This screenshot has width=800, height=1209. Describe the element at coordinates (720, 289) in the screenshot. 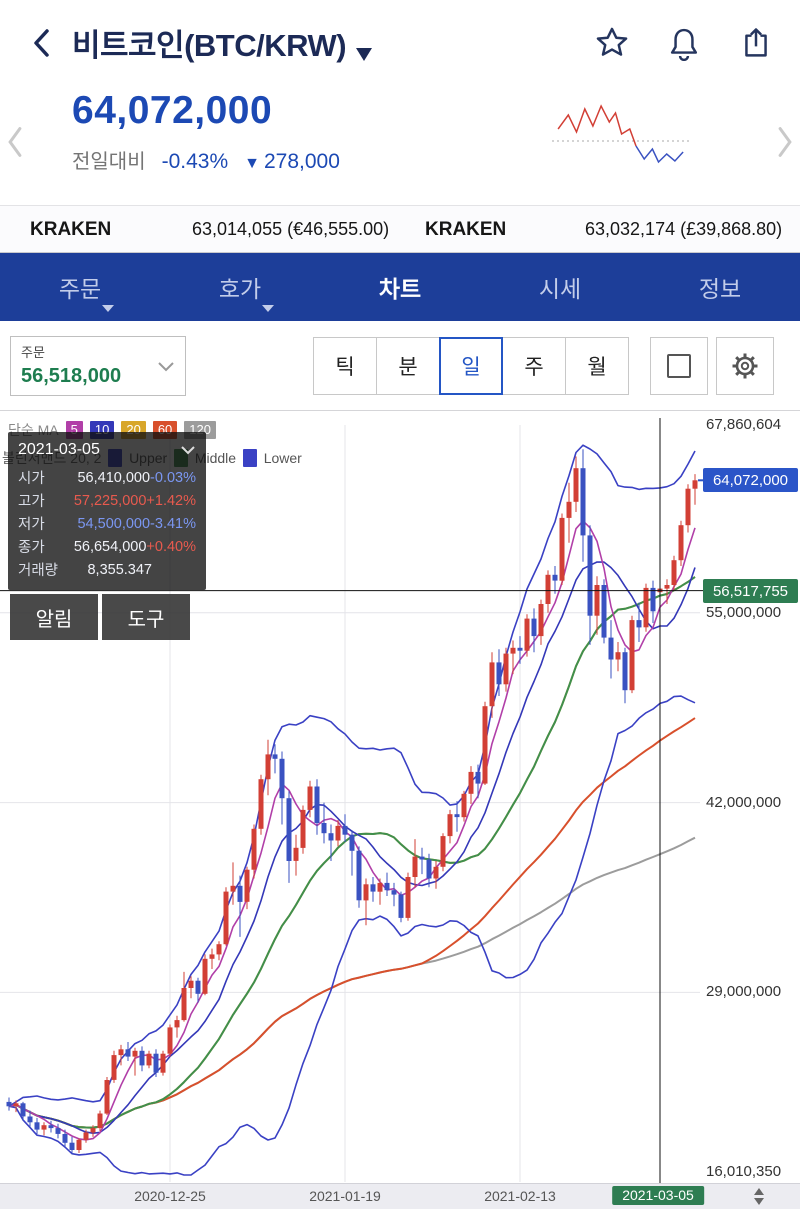

I see `tab-info: 정보` at that location.